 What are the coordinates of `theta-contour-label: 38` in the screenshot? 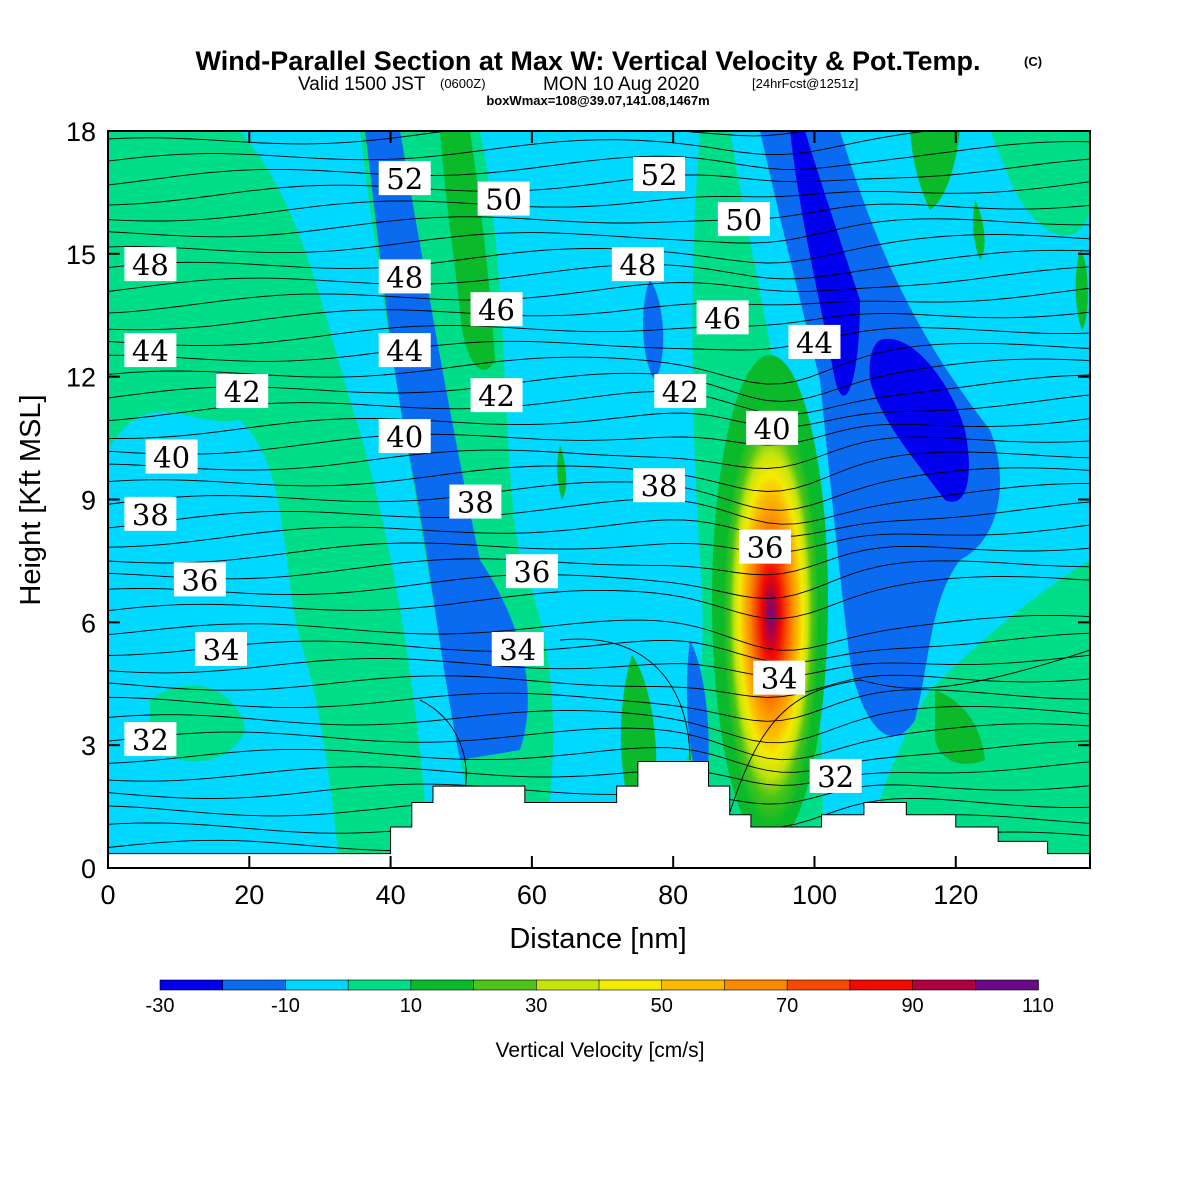 It's located at (475, 502).